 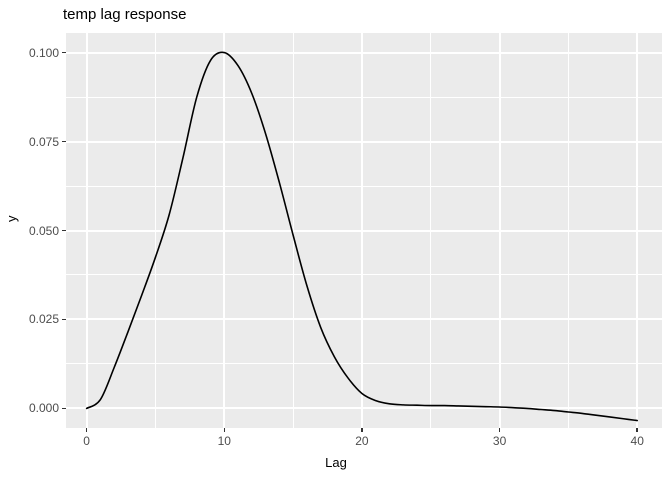 I want to click on y-tick-label-2: 0.050, so click(x=43, y=230).